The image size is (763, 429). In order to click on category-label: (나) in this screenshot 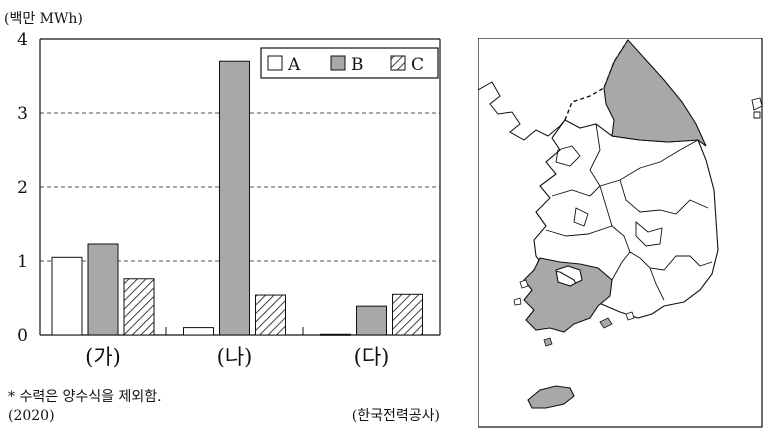, I will do `click(235, 357)`.